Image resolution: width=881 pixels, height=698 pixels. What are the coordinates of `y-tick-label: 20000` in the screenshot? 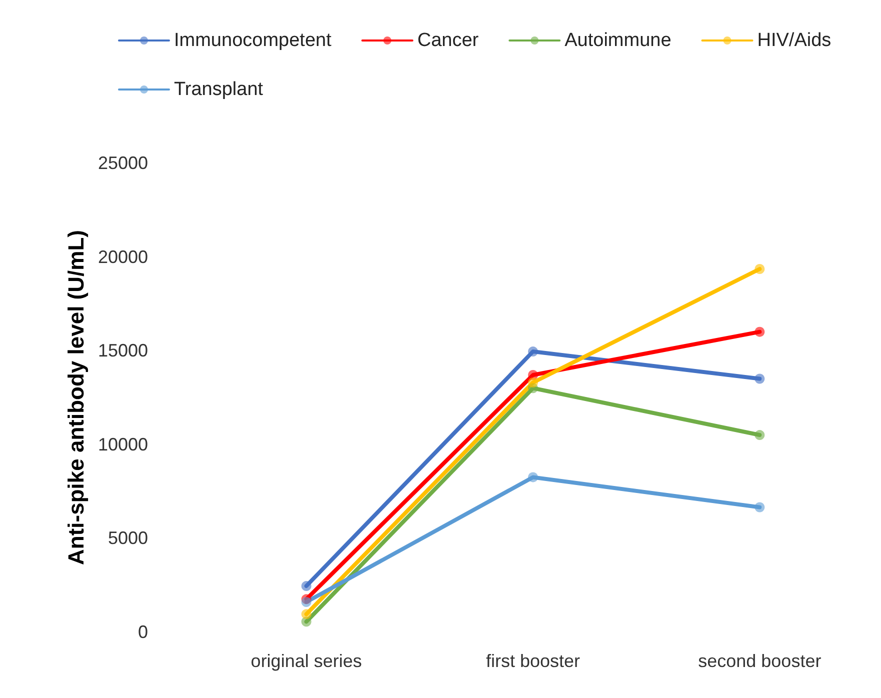 It's located at (123, 256).